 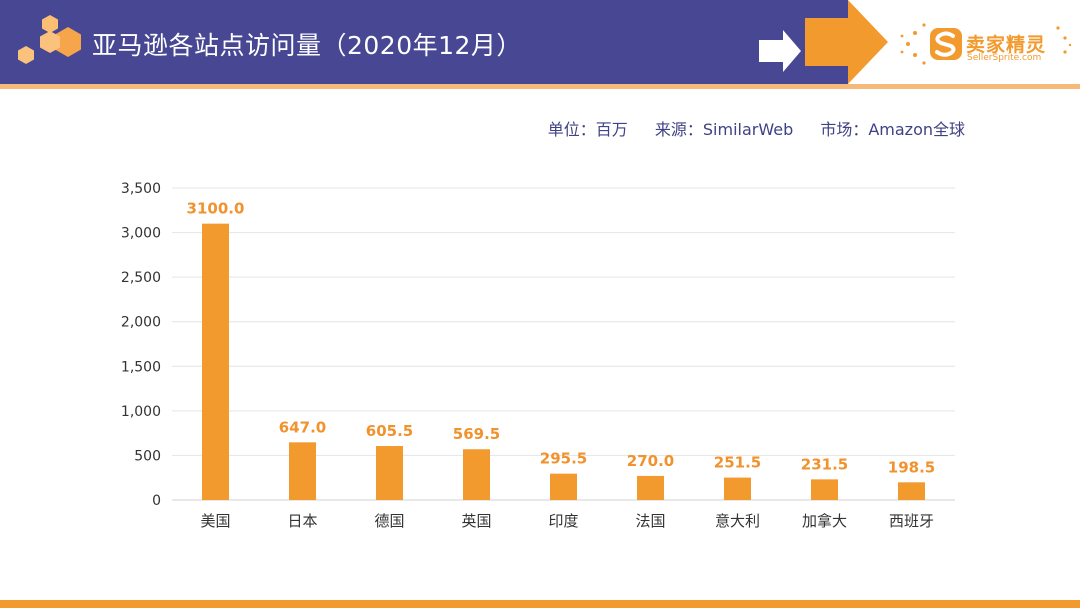 What do you see at coordinates (302, 427) in the screenshot?
I see `bar-value-label: 647.0` at bounding box center [302, 427].